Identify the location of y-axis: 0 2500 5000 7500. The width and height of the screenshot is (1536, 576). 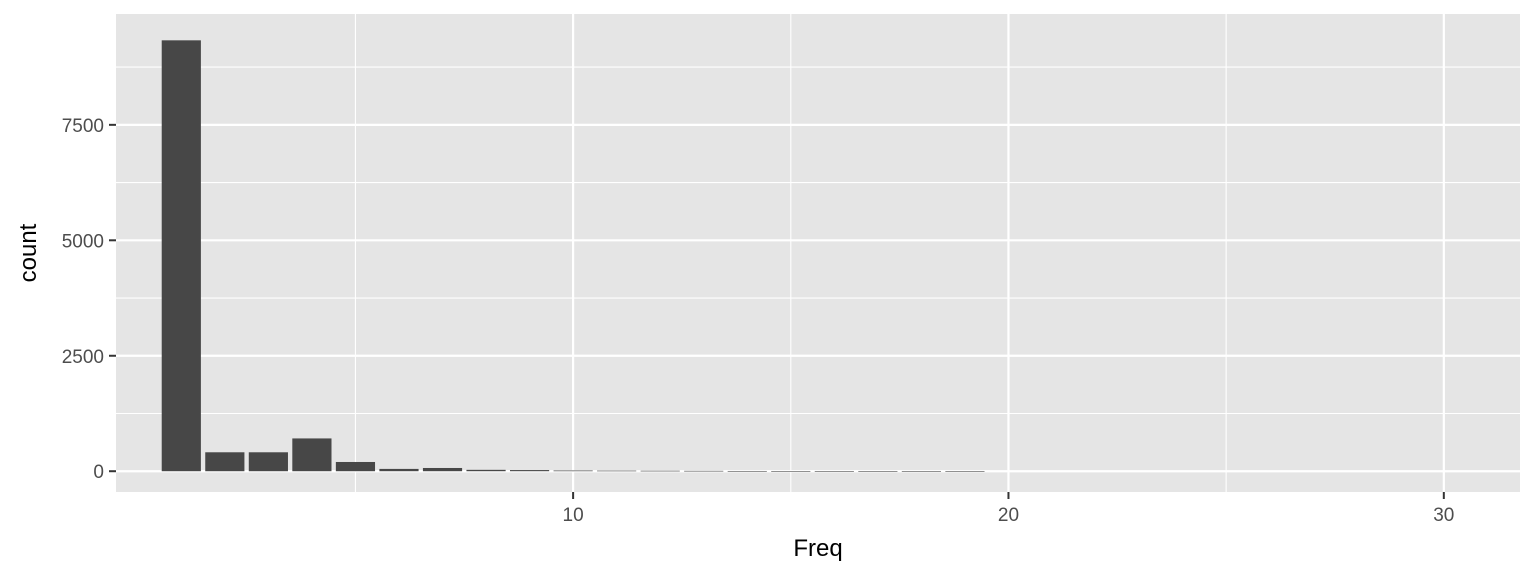
(89, 299).